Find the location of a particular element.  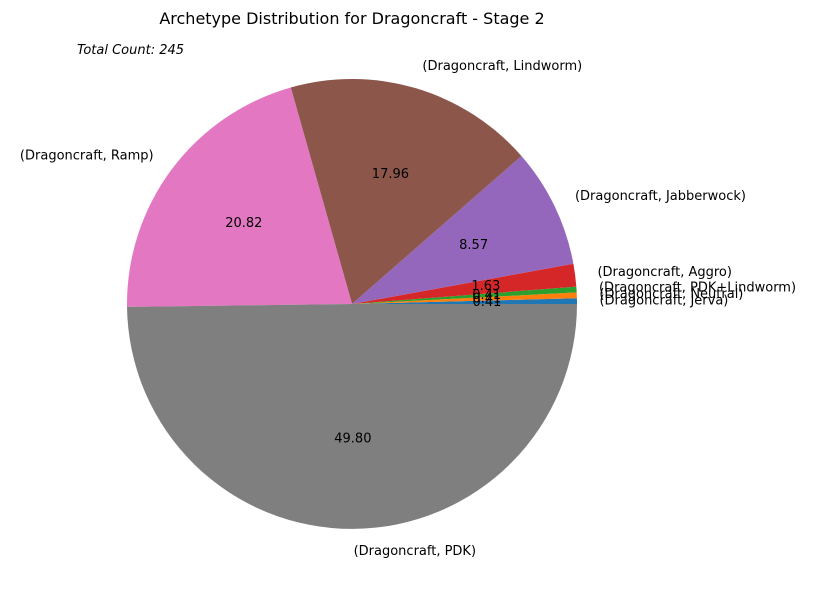

pie-slice-dragoncraft-pdk-lindworm is located at coordinates (464, 295).